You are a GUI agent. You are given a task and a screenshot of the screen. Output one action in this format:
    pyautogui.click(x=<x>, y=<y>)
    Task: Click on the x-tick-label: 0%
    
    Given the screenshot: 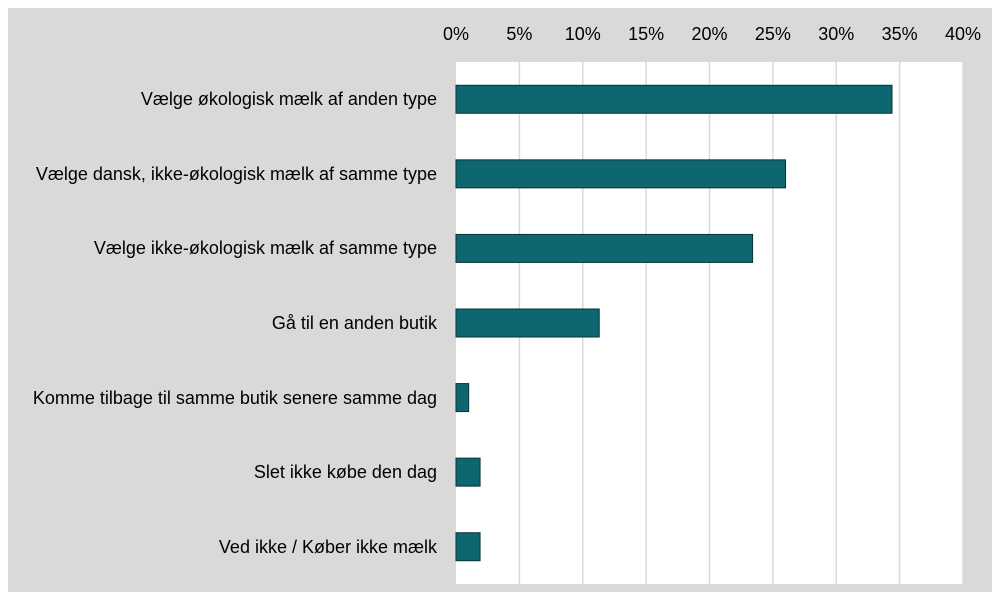 What is the action you would take?
    pyautogui.click(x=456, y=34)
    